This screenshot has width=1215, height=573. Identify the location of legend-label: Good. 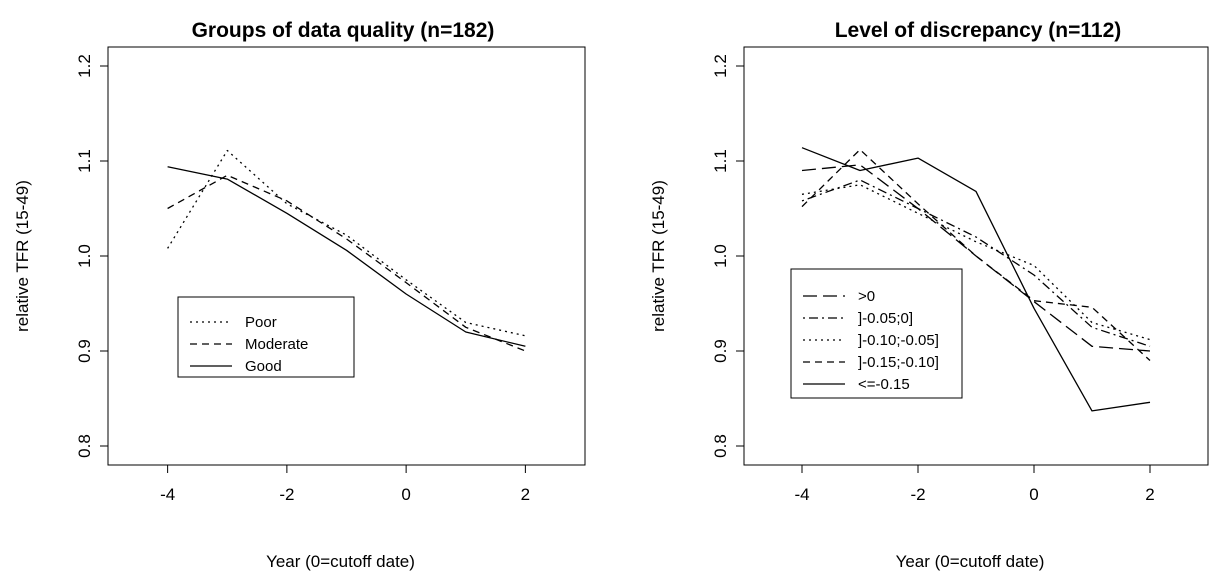
(263, 366).